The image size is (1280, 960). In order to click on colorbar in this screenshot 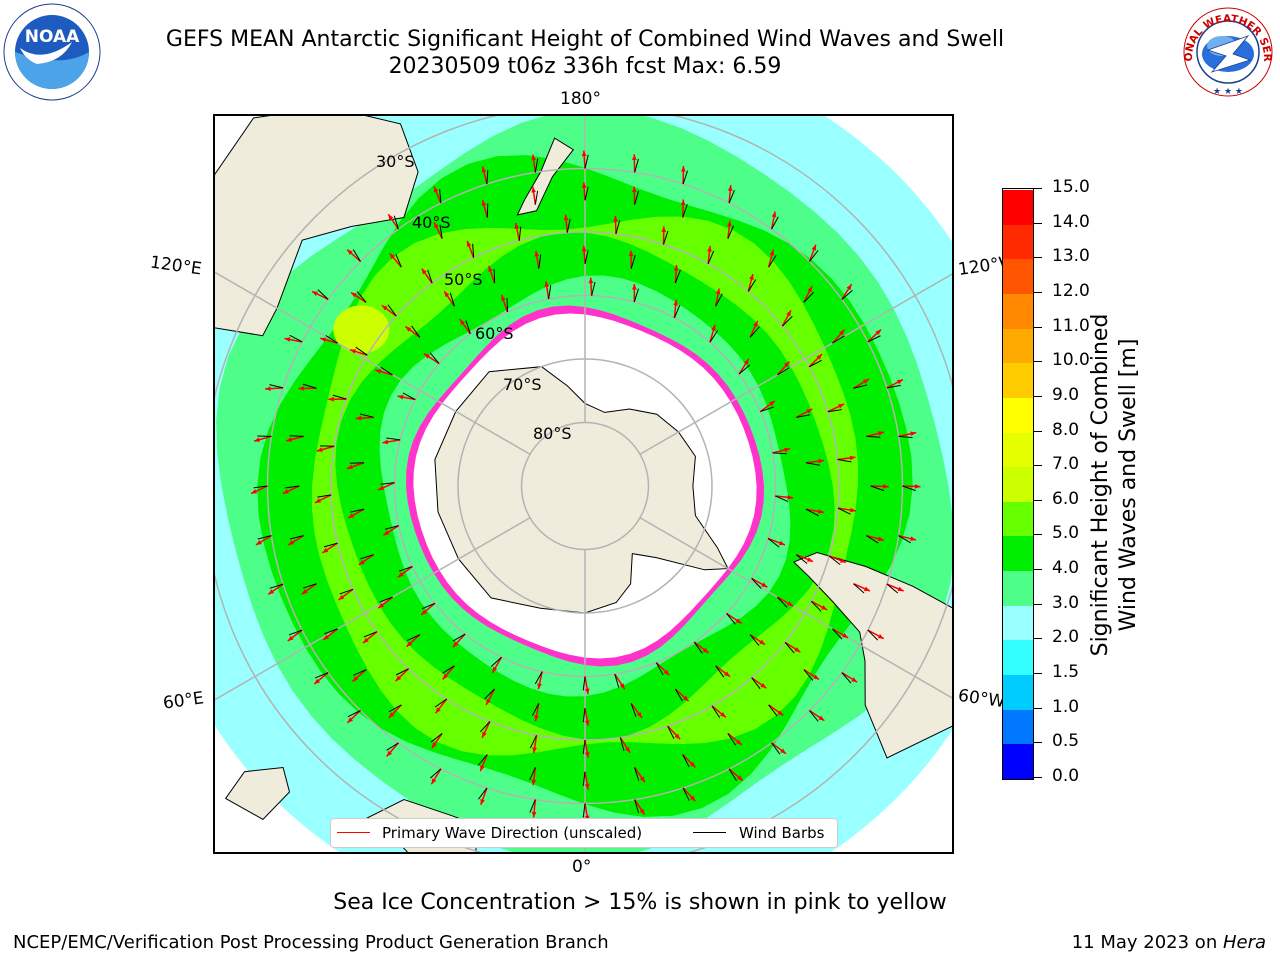, I will do `click(1018, 484)`.